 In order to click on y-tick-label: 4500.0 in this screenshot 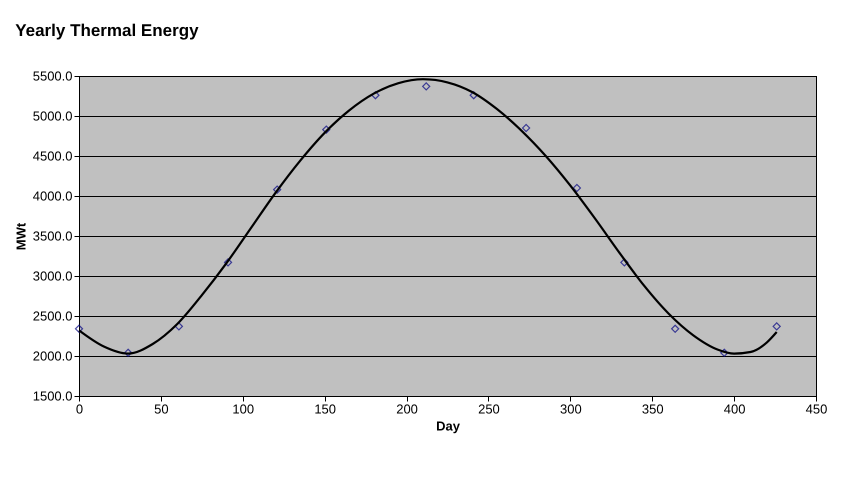, I will do `click(52, 156)`.